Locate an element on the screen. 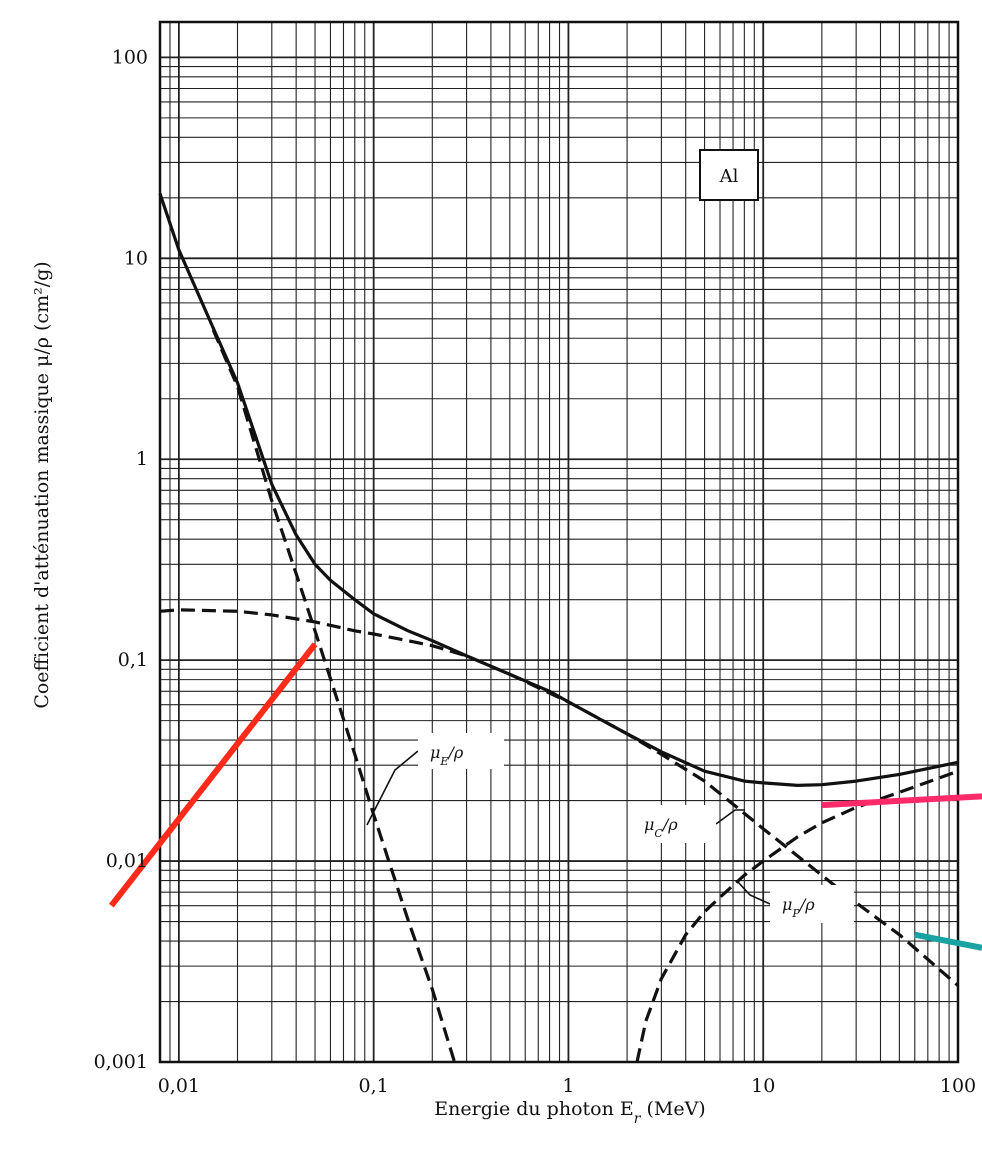 The width and height of the screenshot is (982, 1152). x-tick-label: 100 is located at coordinates (958, 1086).